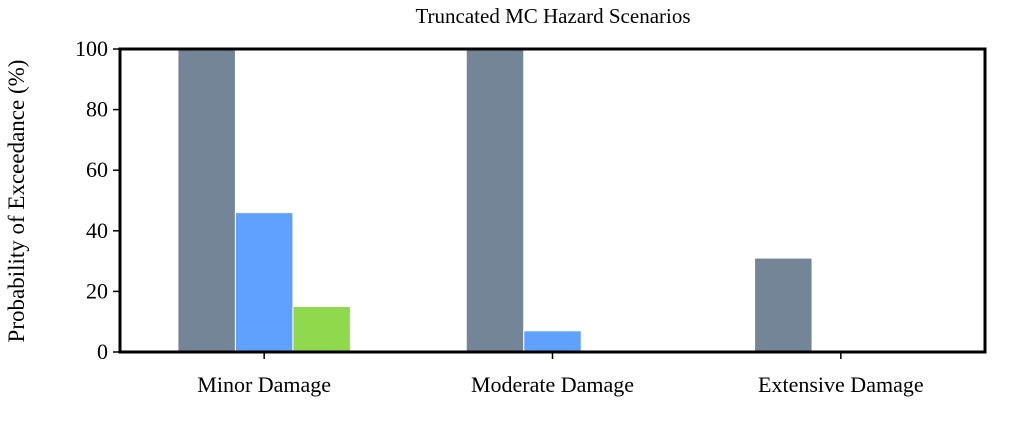 The height and width of the screenshot is (430, 1018). Describe the element at coordinates (321, 329) in the screenshot. I see `bar-3-minor-damage` at that location.